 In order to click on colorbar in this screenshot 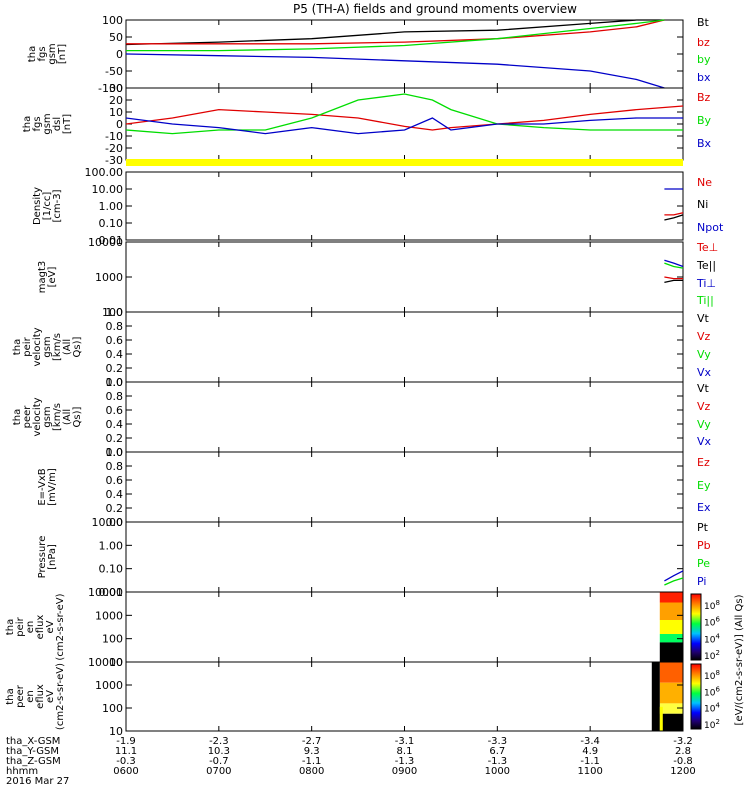, I will do `click(696, 696)`.